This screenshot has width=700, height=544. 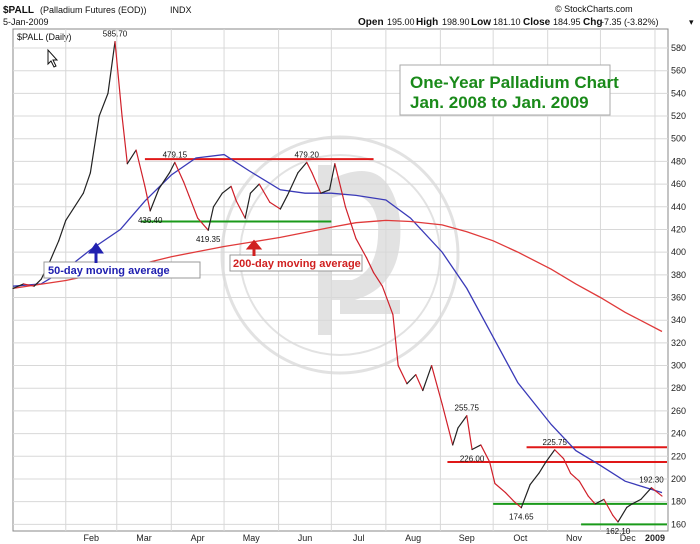 What do you see at coordinates (96, 252) in the screenshot?
I see `ma50-arrow-icon` at bounding box center [96, 252].